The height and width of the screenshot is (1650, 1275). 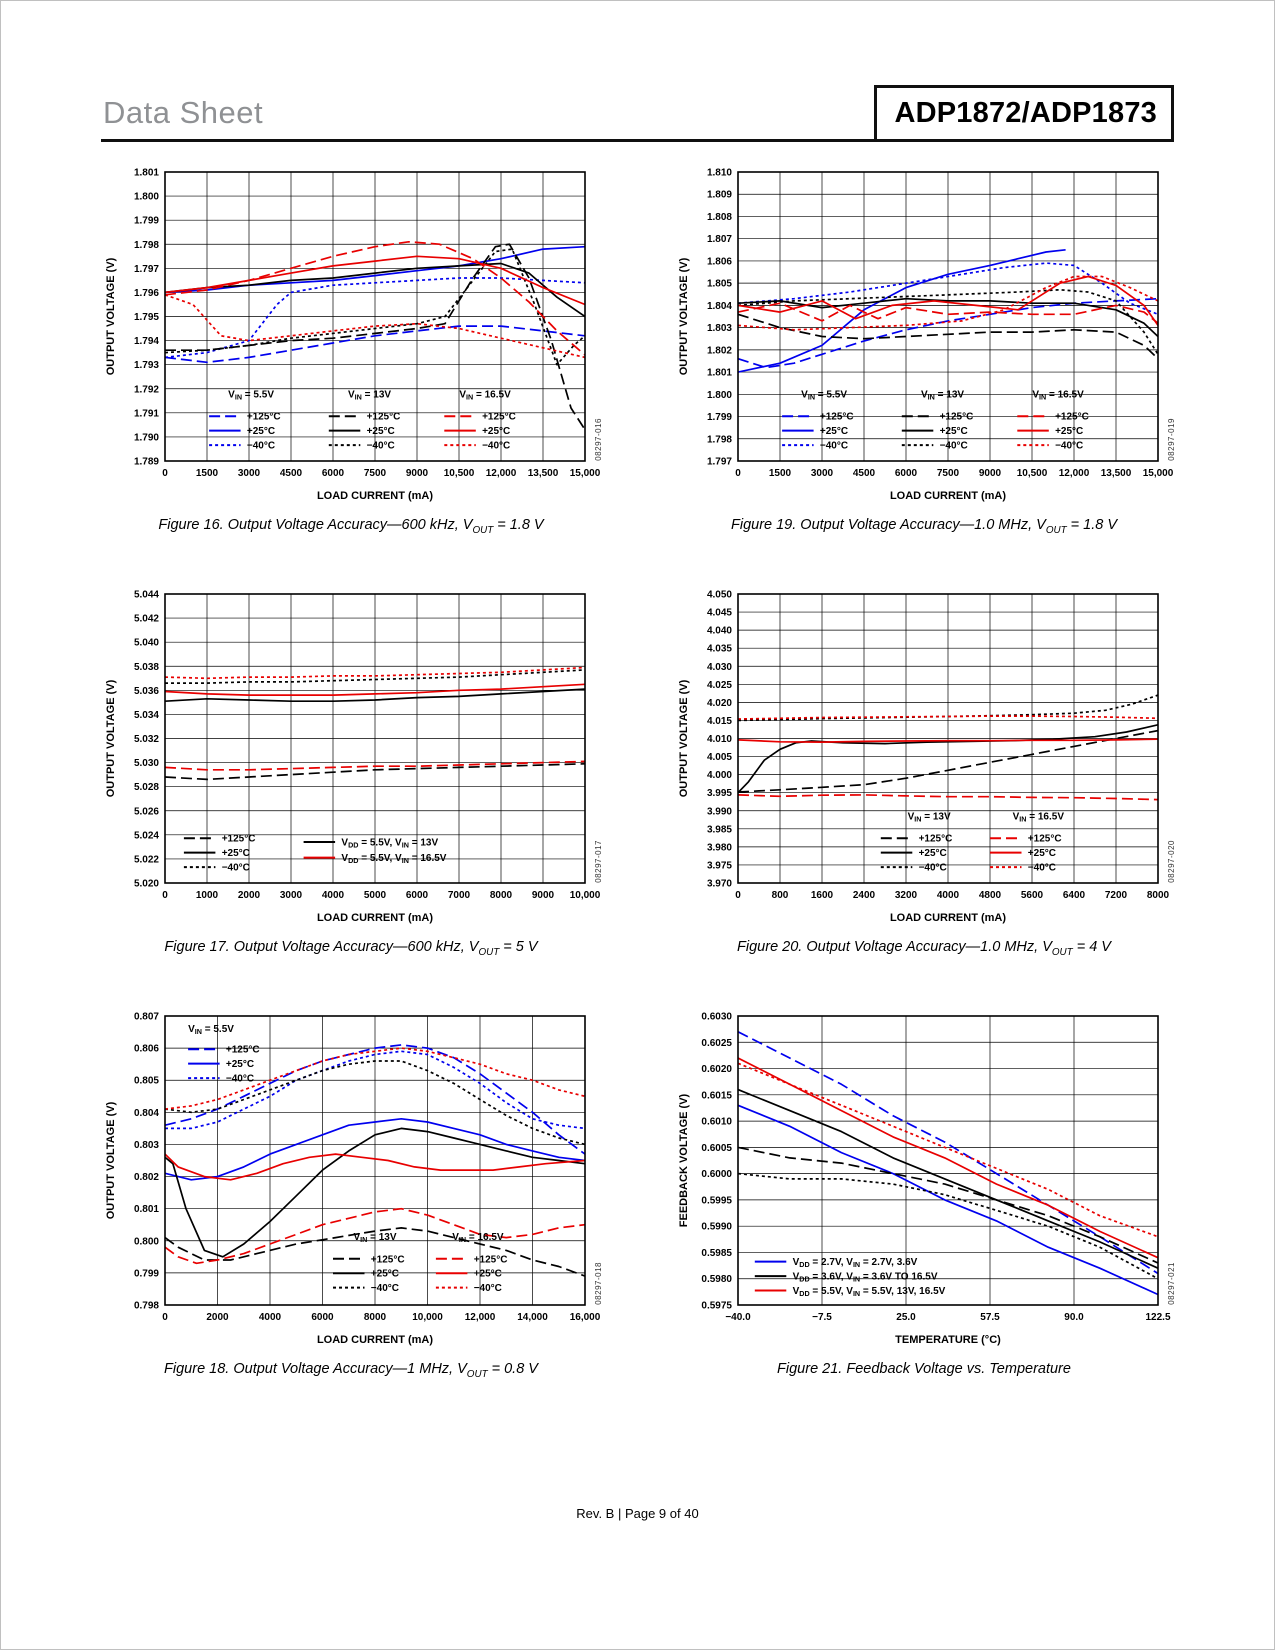 I want to click on svg-text: VDD = 5.5V, VIN = 16.5V, so click(x=393, y=859).